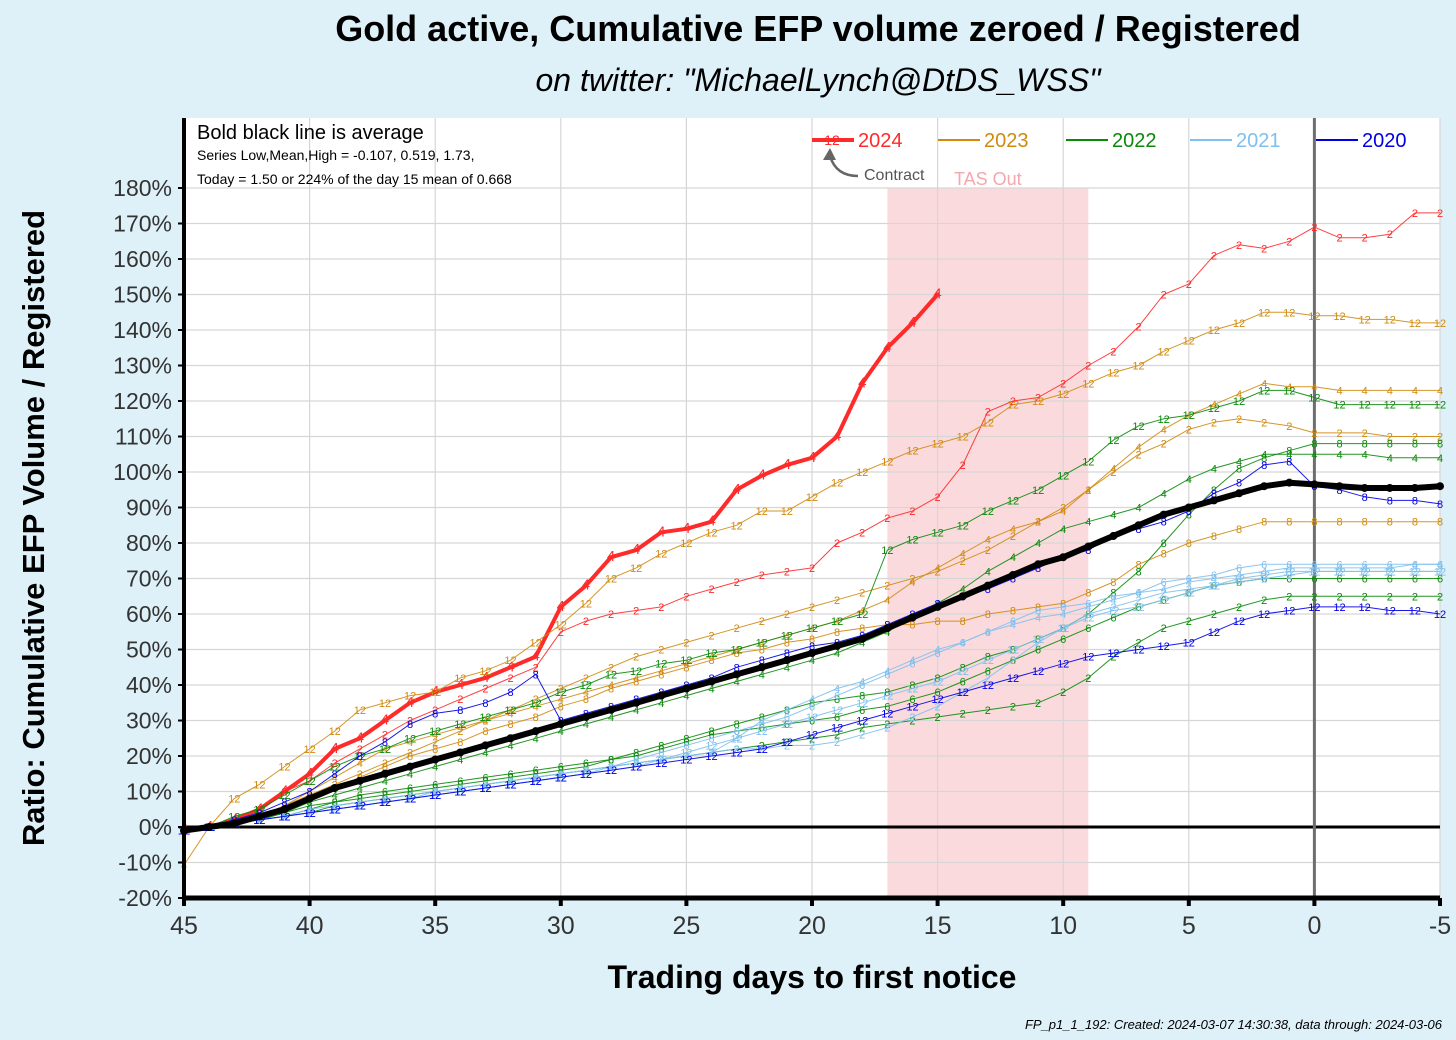 The height and width of the screenshot is (1040, 1456). Describe the element at coordinates (686, 926) in the screenshot. I see `x-tick-label: 25` at that location.